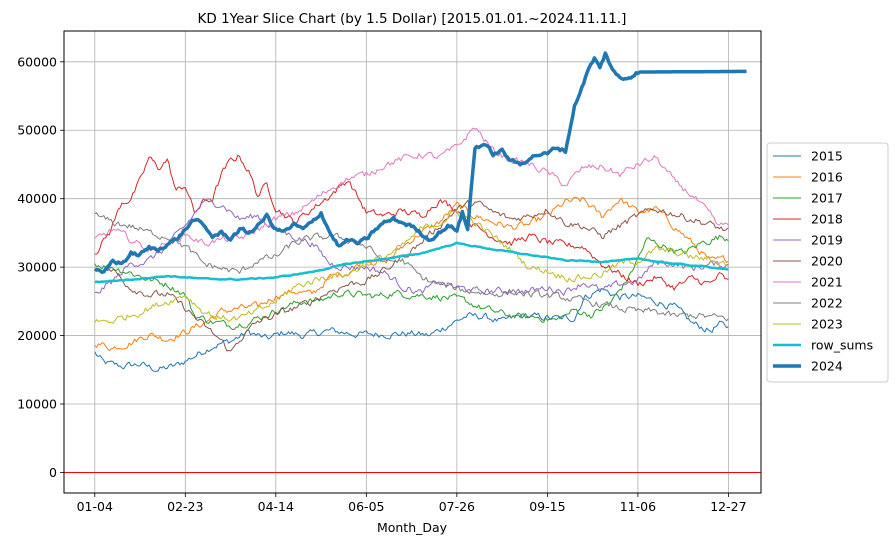  I want to click on x-tick-label: 06-05, so click(366, 506).